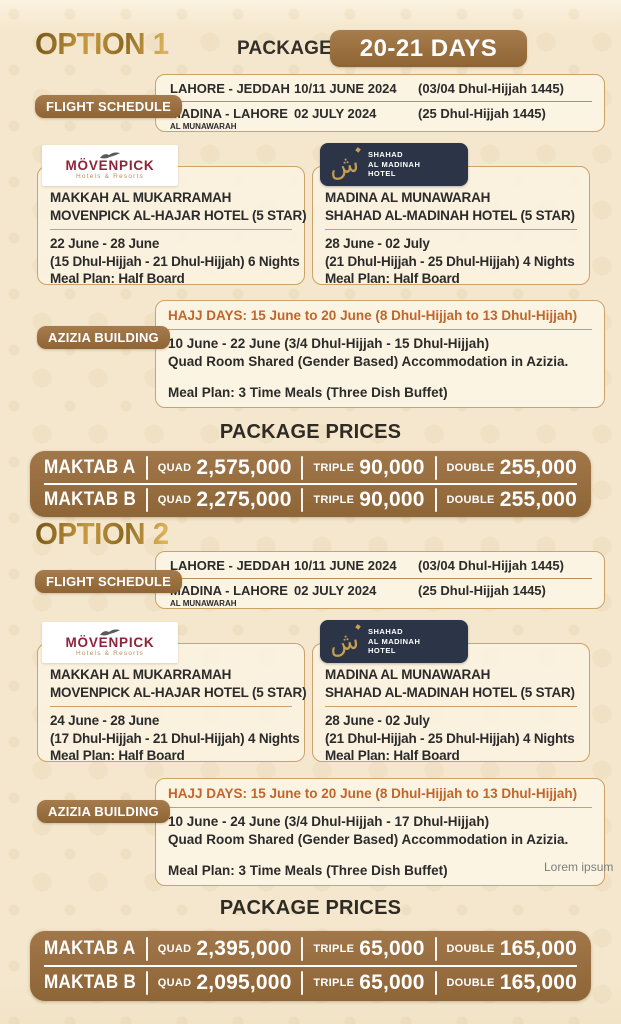 This screenshot has height=1024, width=621. I want to click on quad-price: 2,095,000, so click(244, 982).